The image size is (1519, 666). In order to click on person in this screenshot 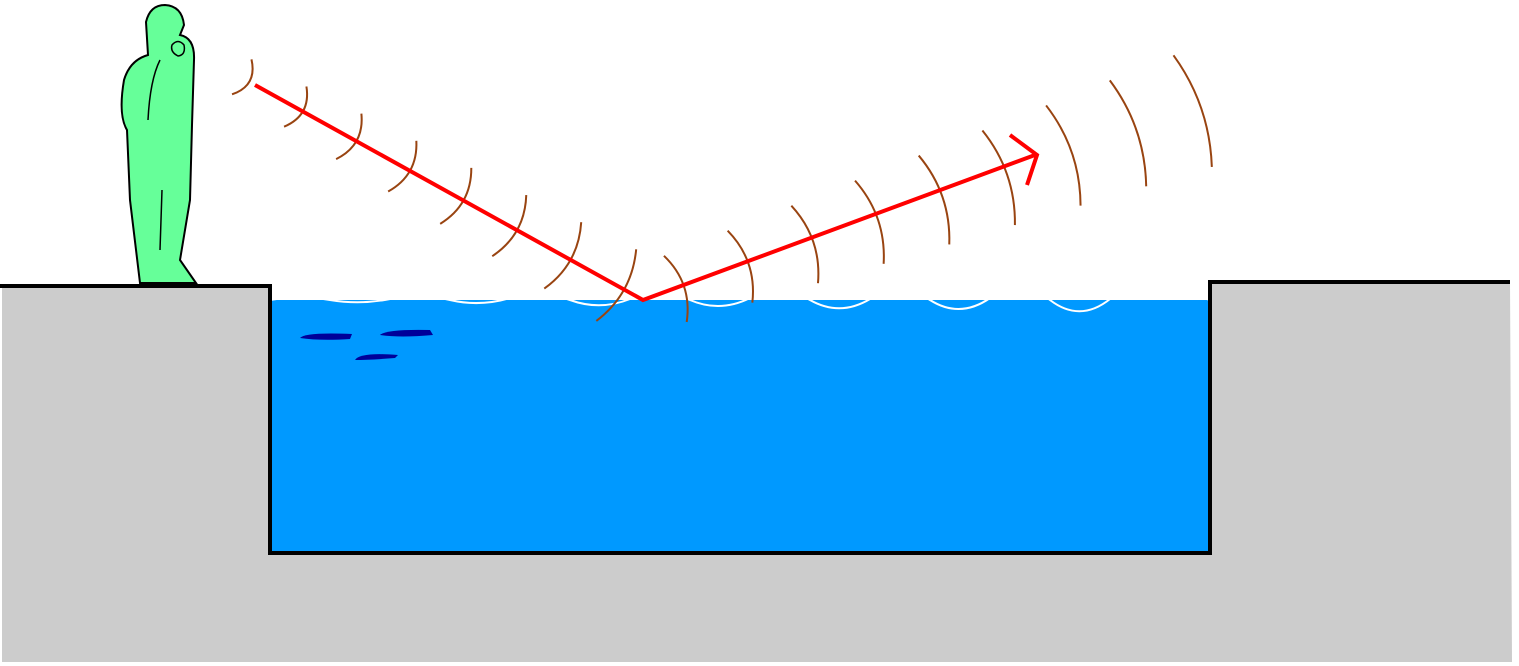, I will do `click(159, 143)`.